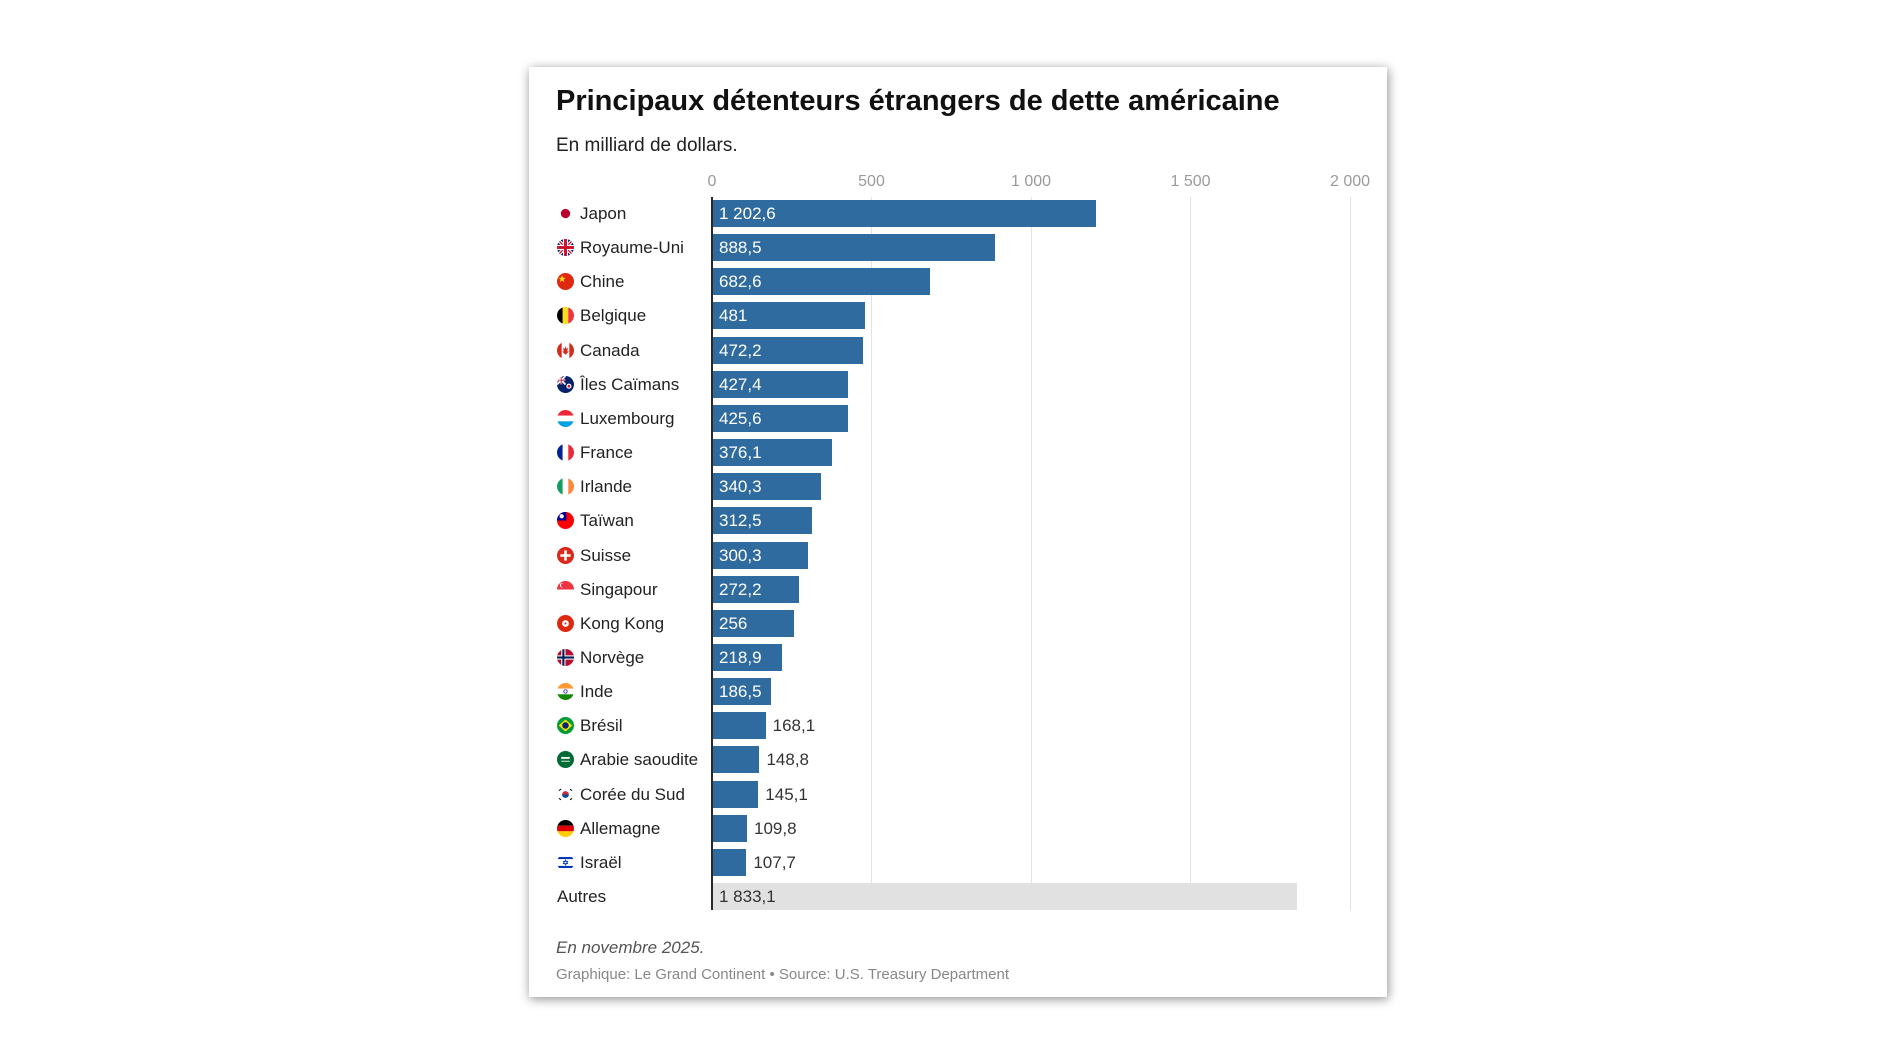 The width and height of the screenshot is (1888, 1058). What do you see at coordinates (712, 553) in the screenshot?
I see `zero-axis-line` at bounding box center [712, 553].